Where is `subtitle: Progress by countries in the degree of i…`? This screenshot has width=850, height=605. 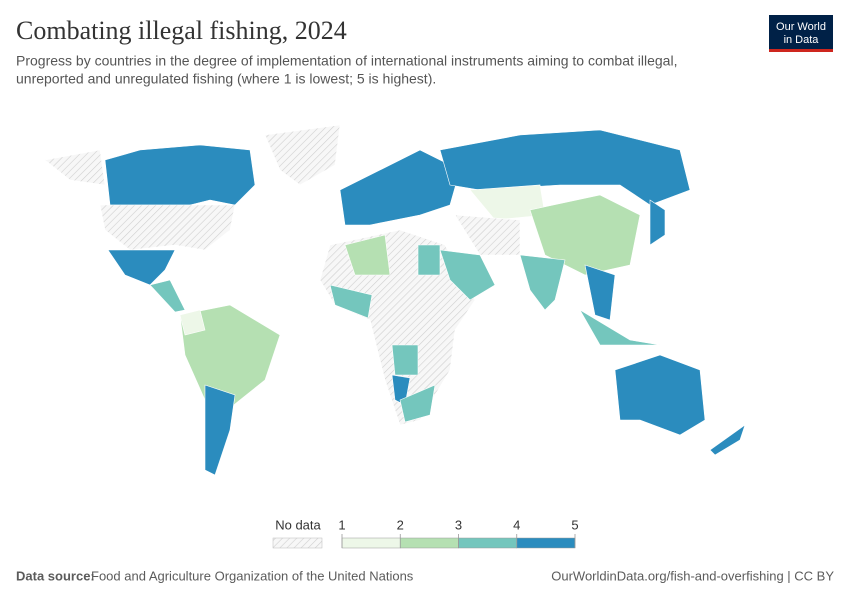
subtitle: Progress by countries in the degree of i… is located at coordinates (346, 61).